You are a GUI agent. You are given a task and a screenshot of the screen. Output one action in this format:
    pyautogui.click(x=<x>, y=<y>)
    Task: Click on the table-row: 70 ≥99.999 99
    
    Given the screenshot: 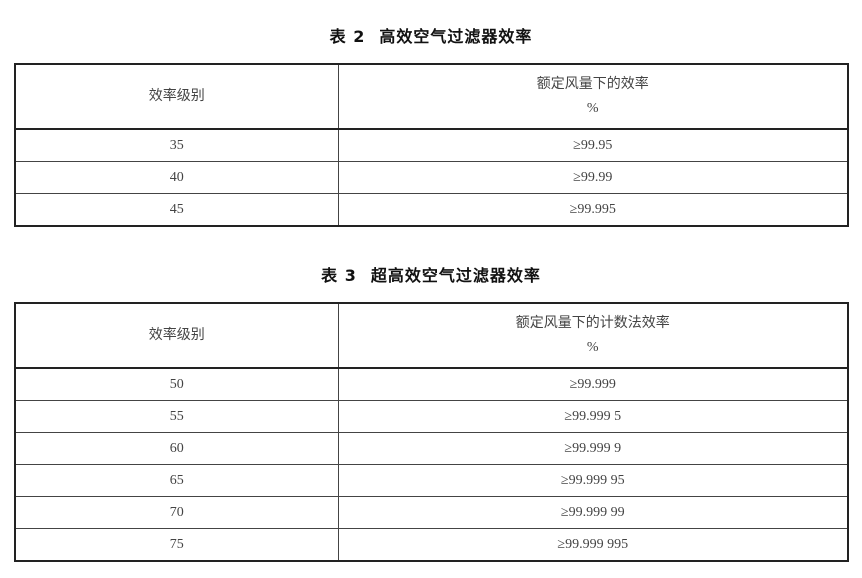 What is the action you would take?
    pyautogui.click(x=431, y=512)
    